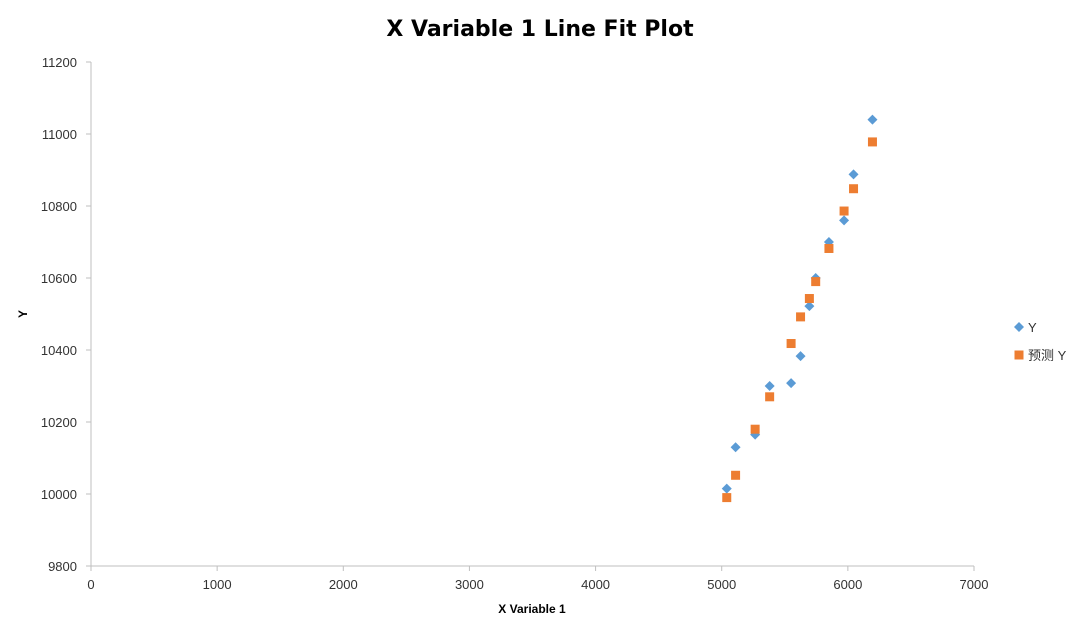 This screenshot has width=1080, height=621. What do you see at coordinates (59, 206) in the screenshot?
I see `y-tick-label: 10800` at bounding box center [59, 206].